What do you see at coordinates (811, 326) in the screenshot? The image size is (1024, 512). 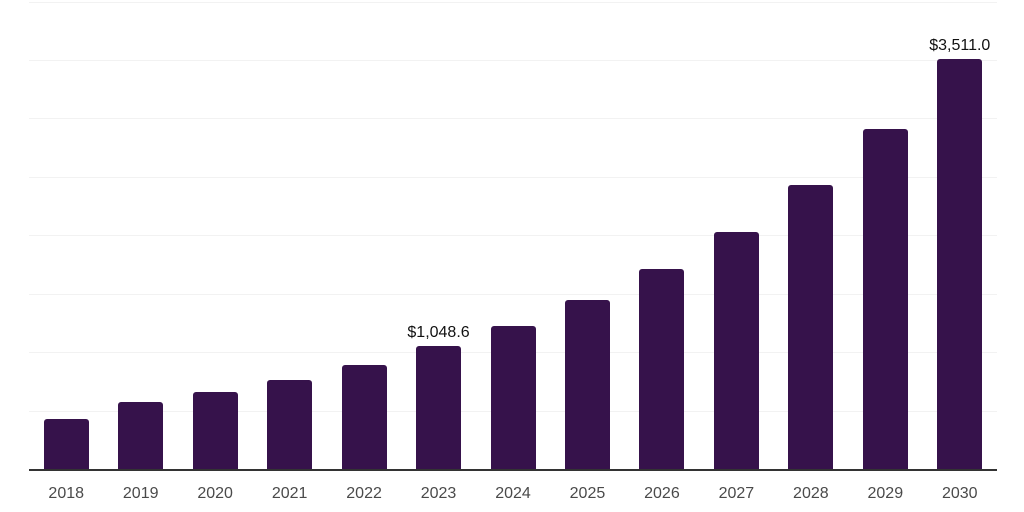 I see `bar-2028` at bounding box center [811, 326].